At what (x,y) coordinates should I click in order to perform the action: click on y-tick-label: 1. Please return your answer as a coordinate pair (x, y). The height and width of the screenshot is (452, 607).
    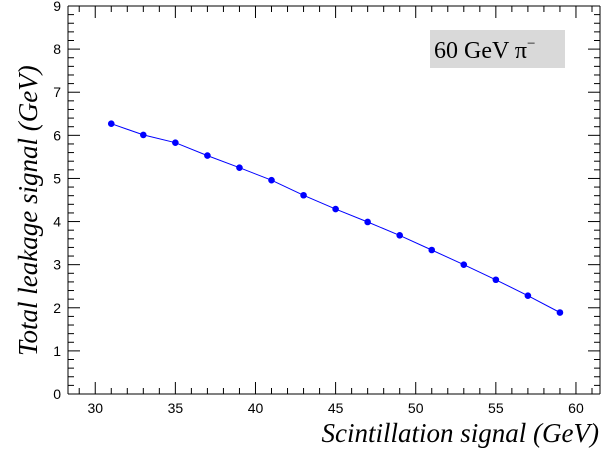
    Looking at the image, I should click on (57, 351).